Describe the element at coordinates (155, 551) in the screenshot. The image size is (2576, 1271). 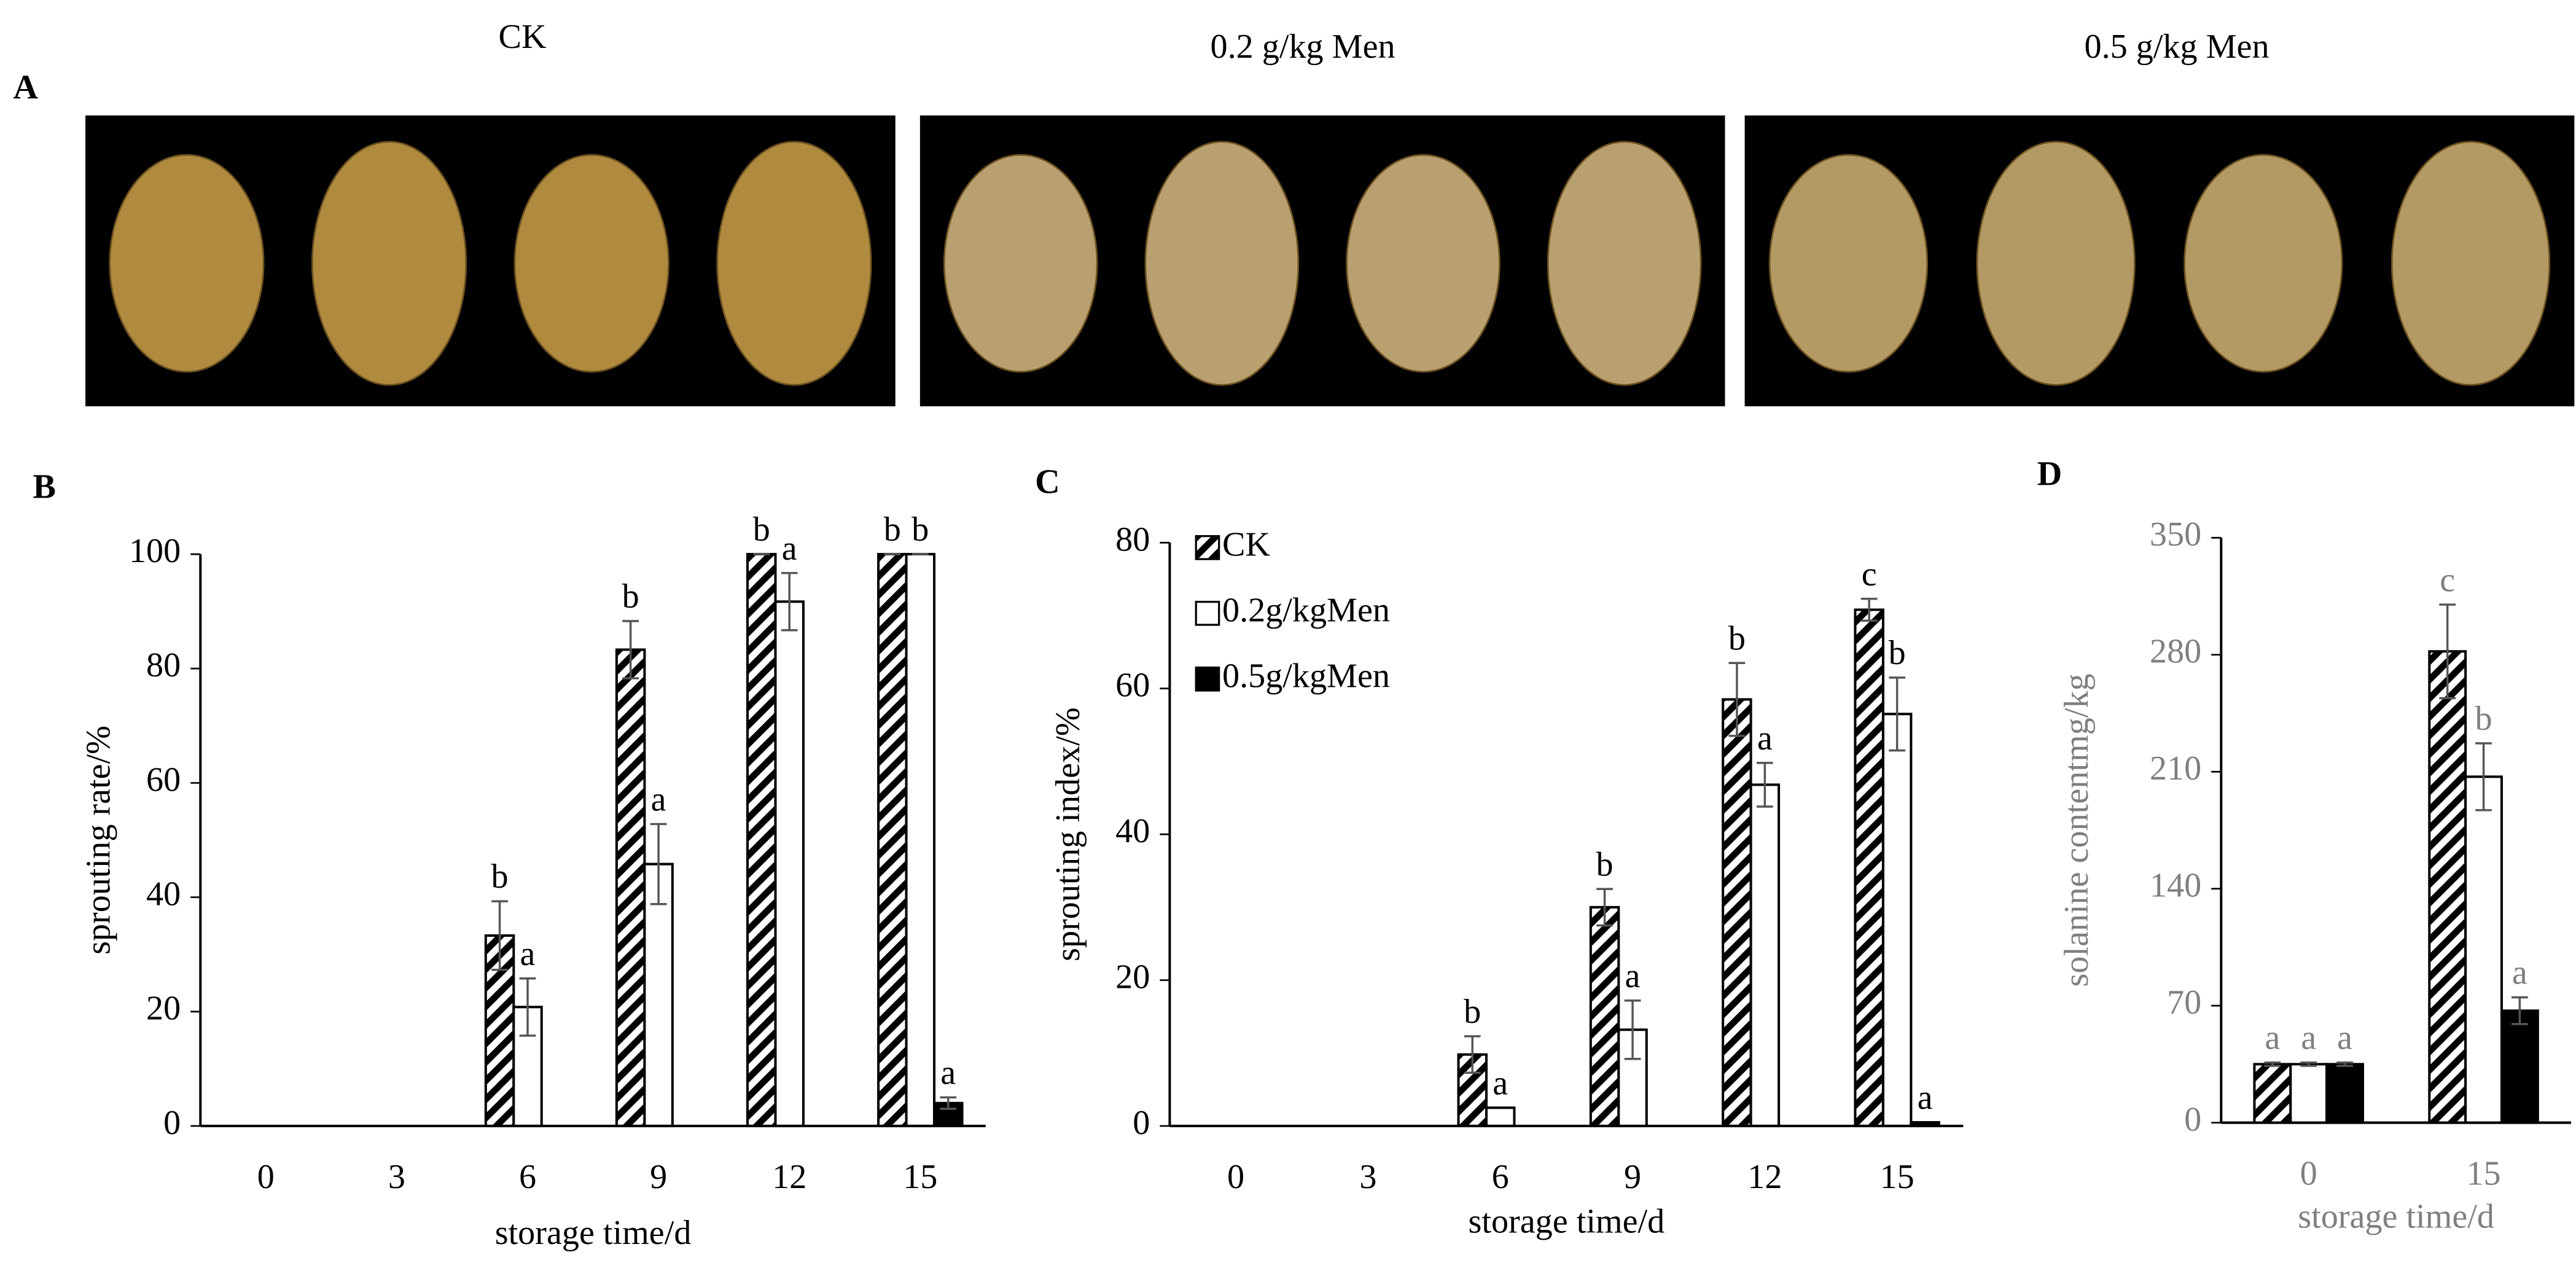
I see `y-tick-label: 100` at that location.